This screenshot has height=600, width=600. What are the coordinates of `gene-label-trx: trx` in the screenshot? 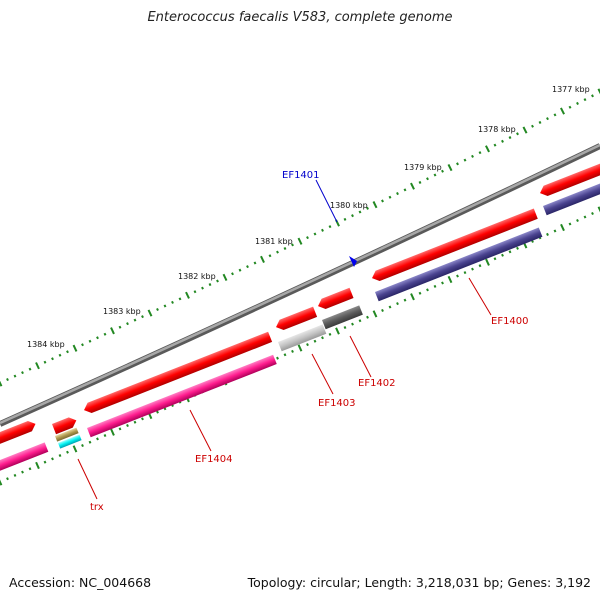 It's located at (97, 507).